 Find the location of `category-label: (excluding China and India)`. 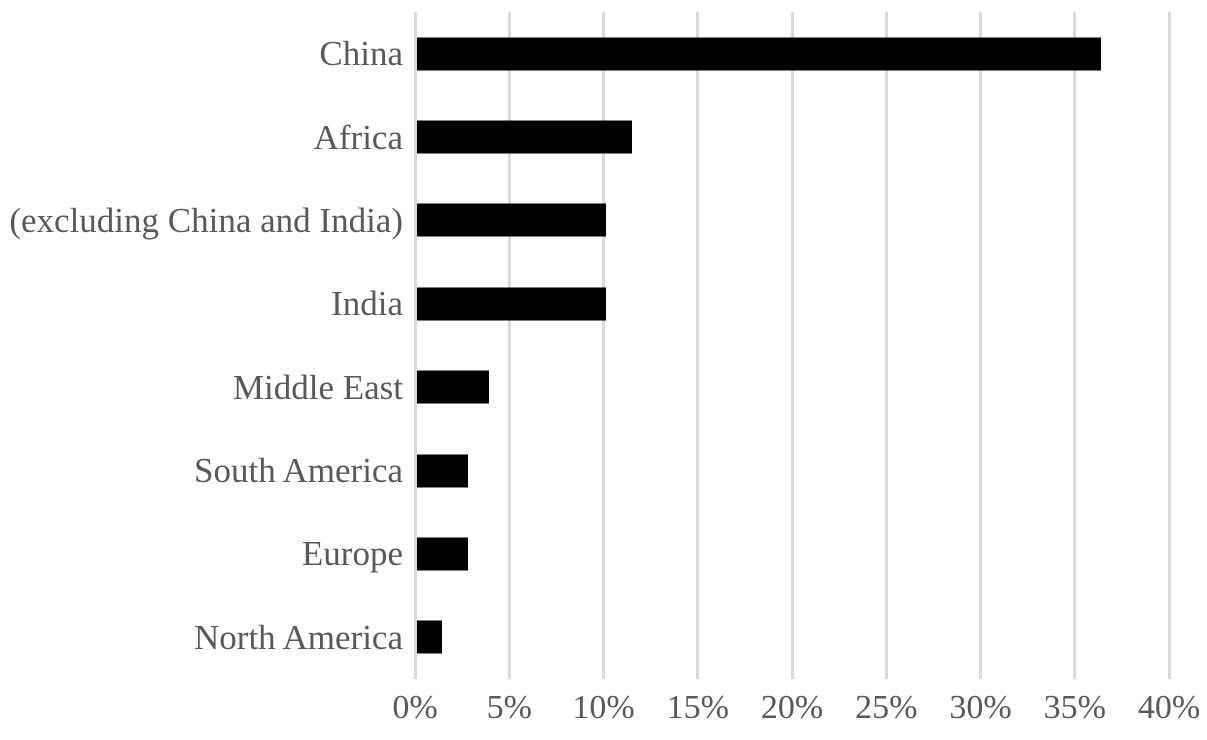

category-label: (excluding China and India) is located at coordinates (206, 220).